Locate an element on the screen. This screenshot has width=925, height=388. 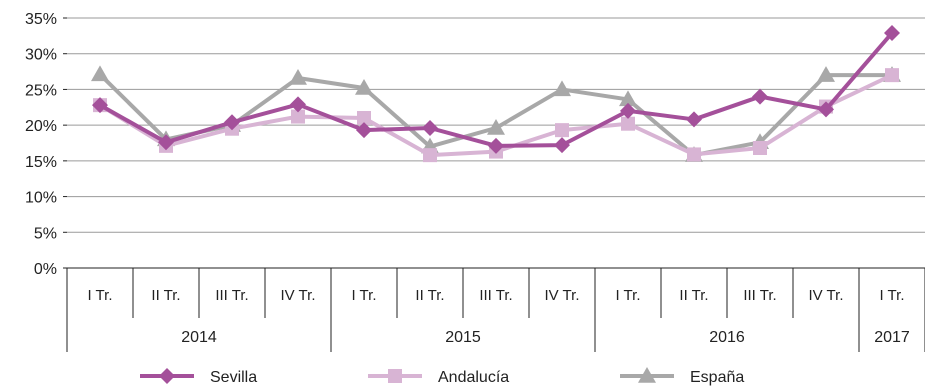
legend: Sevilla Andalucía España is located at coordinates (442, 376).